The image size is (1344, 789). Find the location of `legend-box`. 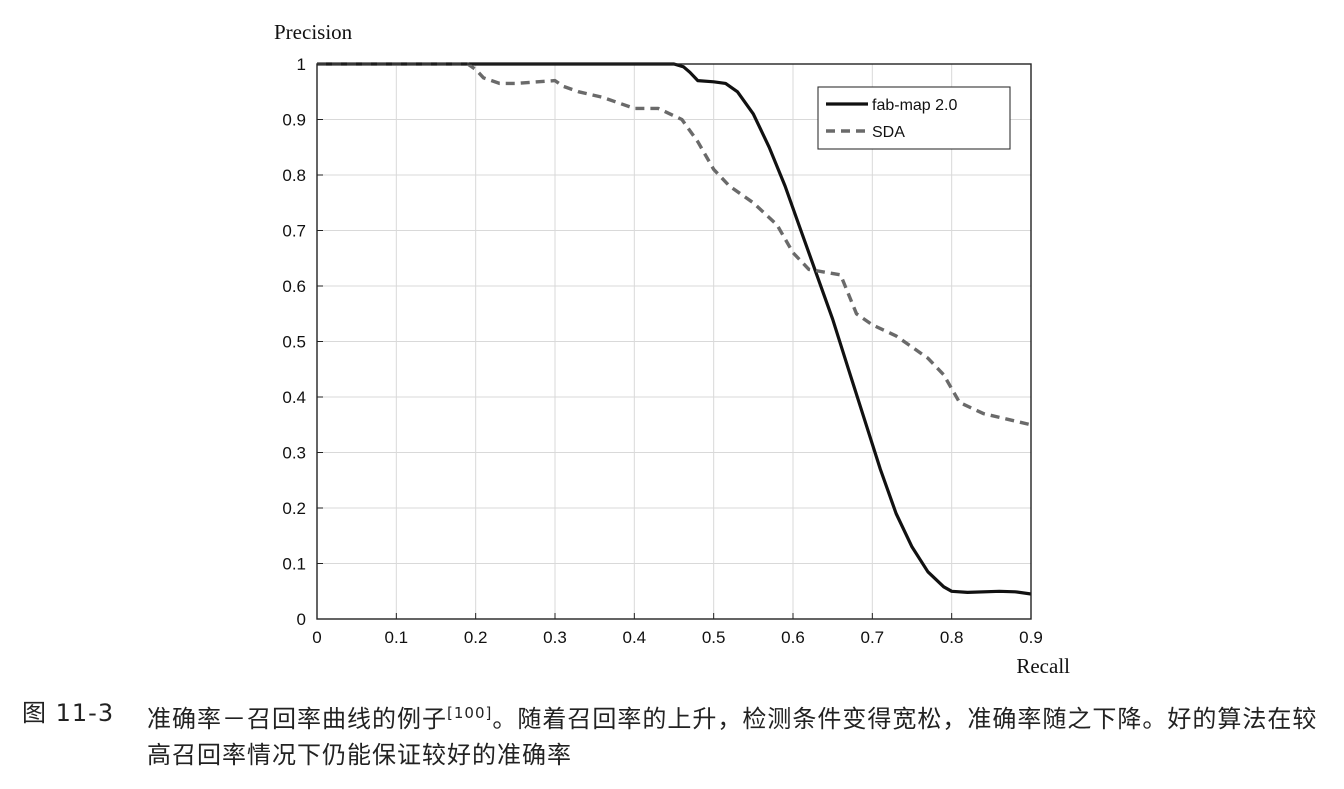

legend-box is located at coordinates (914, 118).